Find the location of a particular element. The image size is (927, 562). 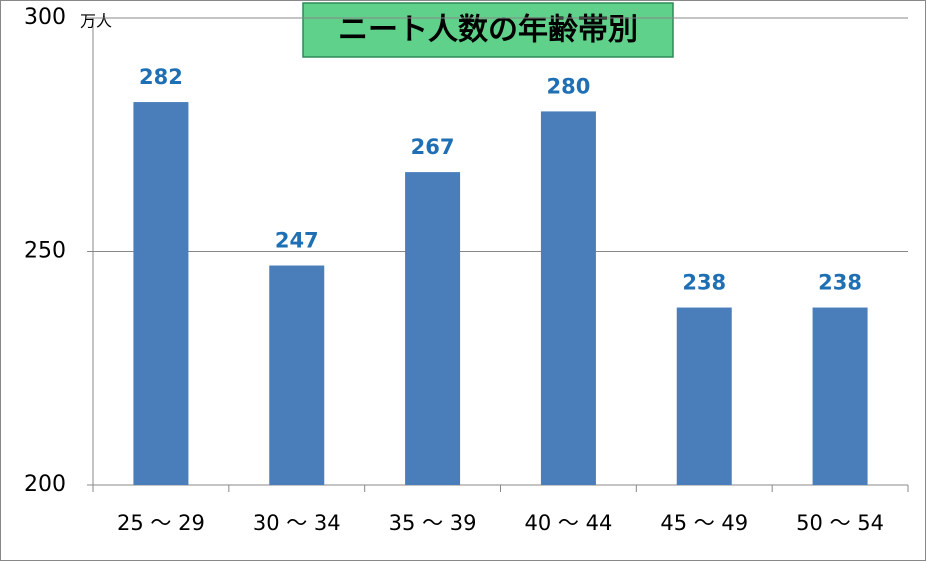

x-tick-label: 40 ～ 44 is located at coordinates (569, 523).